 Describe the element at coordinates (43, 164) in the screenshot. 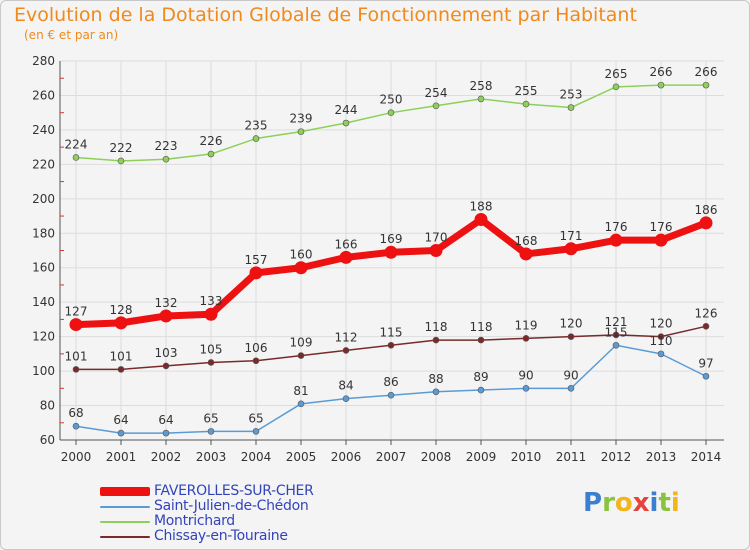

I see `y-tick-label: 220` at that location.